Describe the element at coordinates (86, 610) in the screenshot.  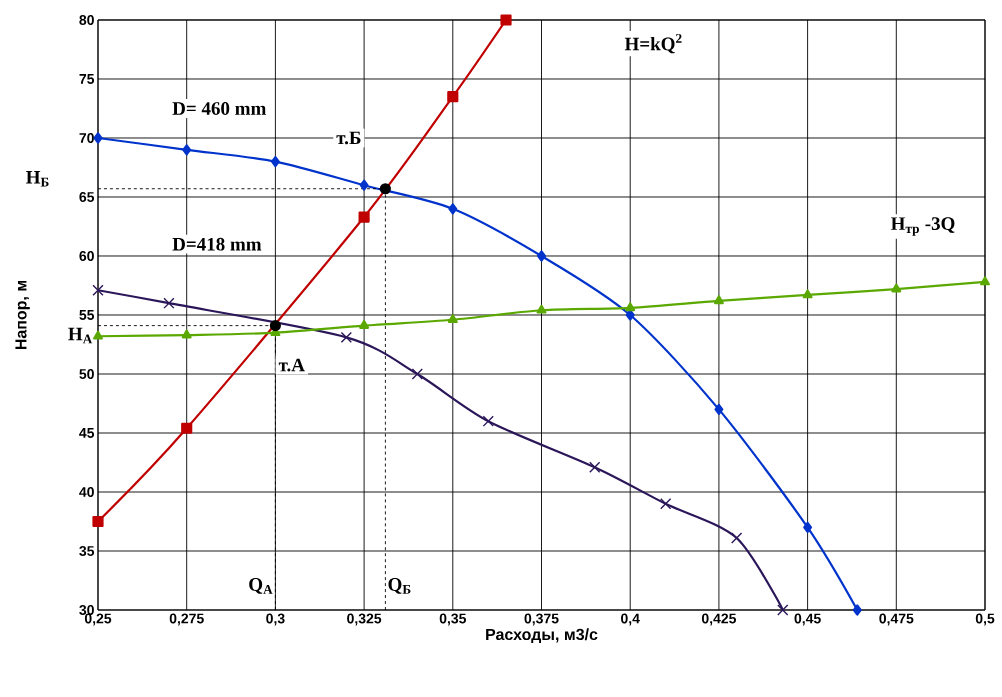
I see `y-tick-label: 30` at that location.